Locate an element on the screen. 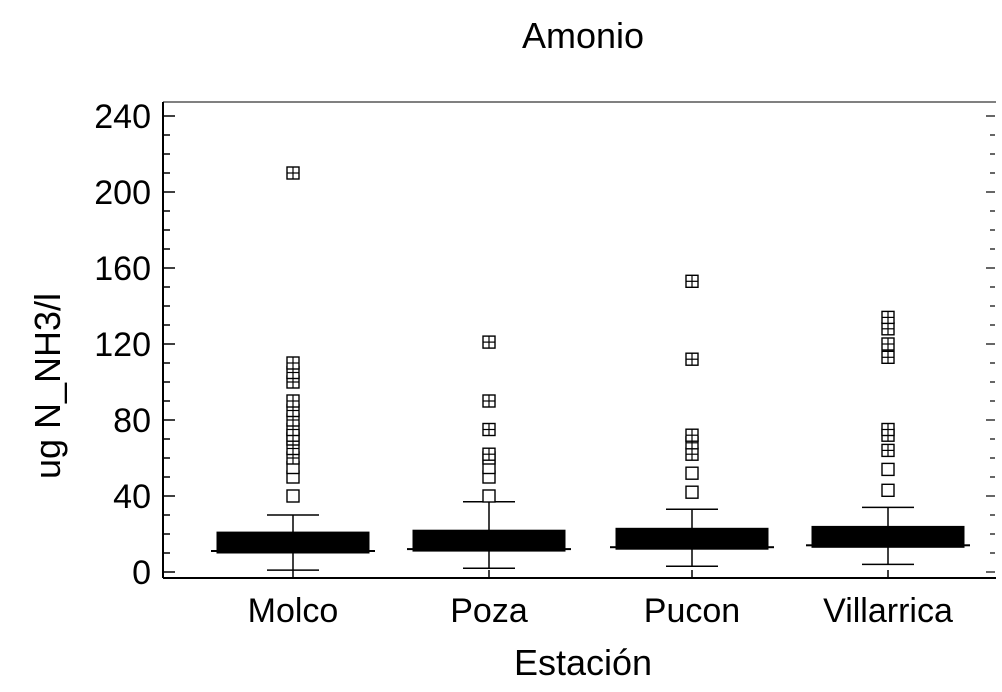  y-tick-label: 200 is located at coordinates (122, 193).